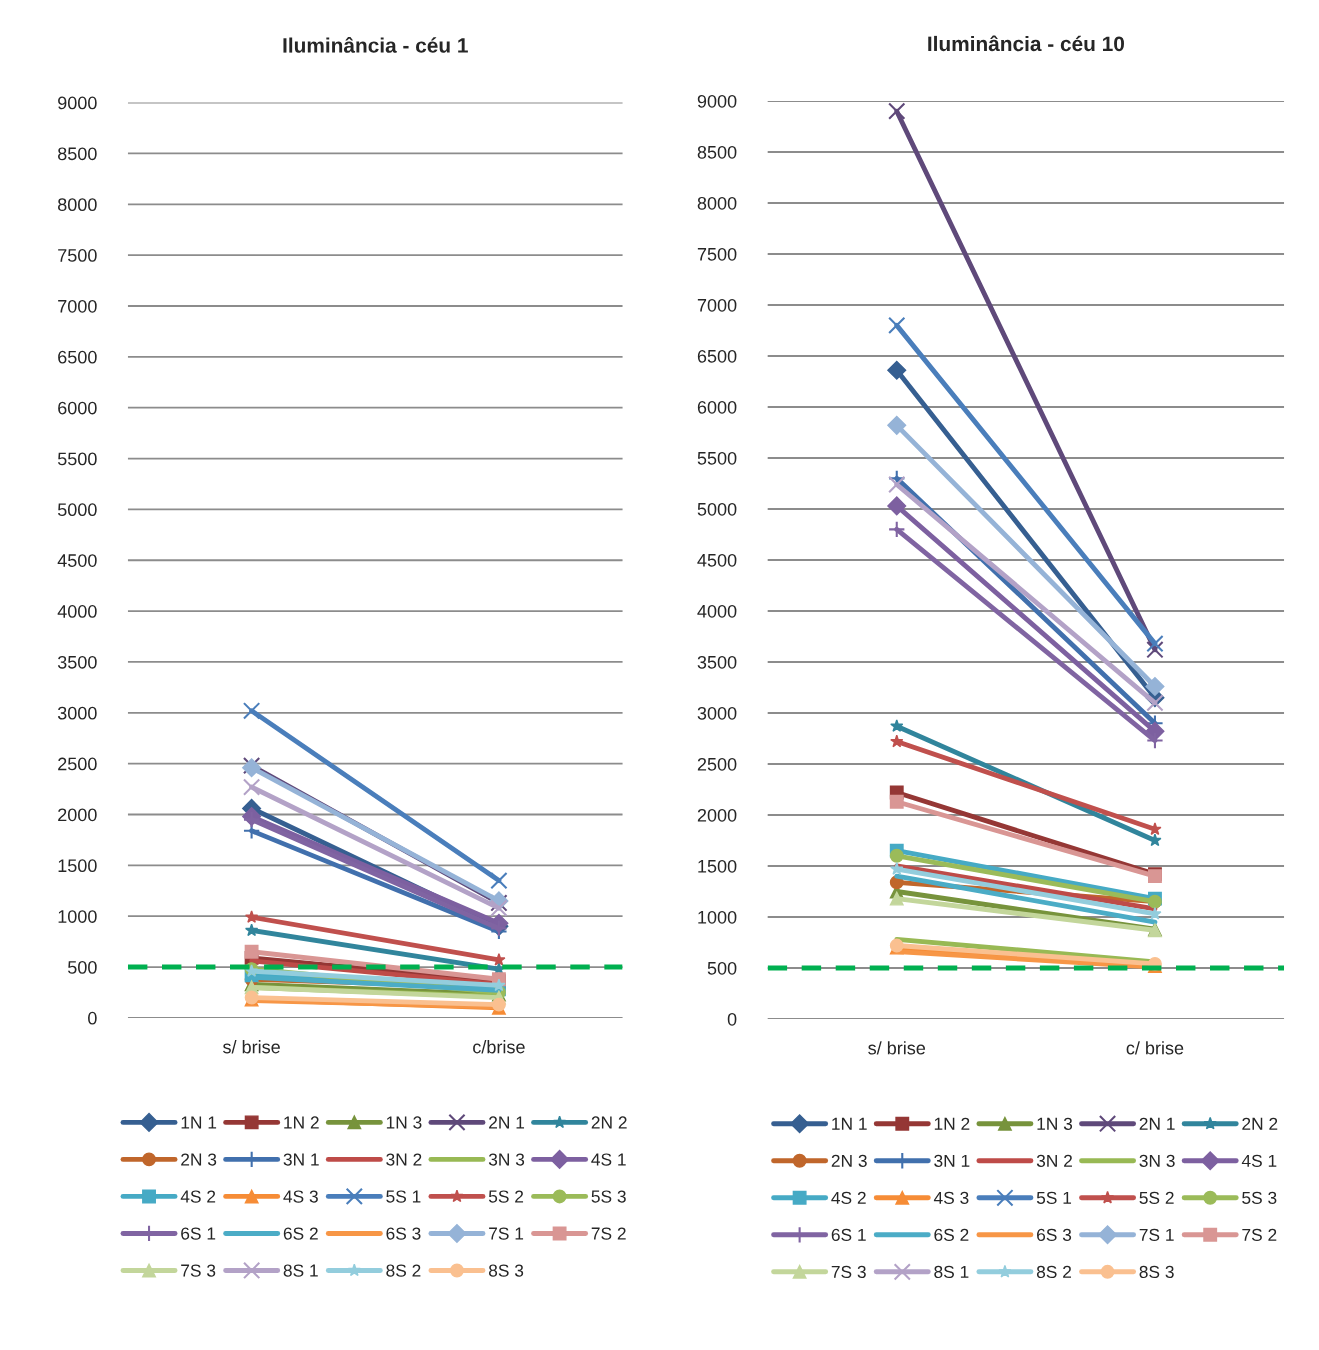 The height and width of the screenshot is (1350, 1319). What do you see at coordinates (1026, 43) in the screenshot?
I see `chart-title: Iluminância - céu 10` at bounding box center [1026, 43].